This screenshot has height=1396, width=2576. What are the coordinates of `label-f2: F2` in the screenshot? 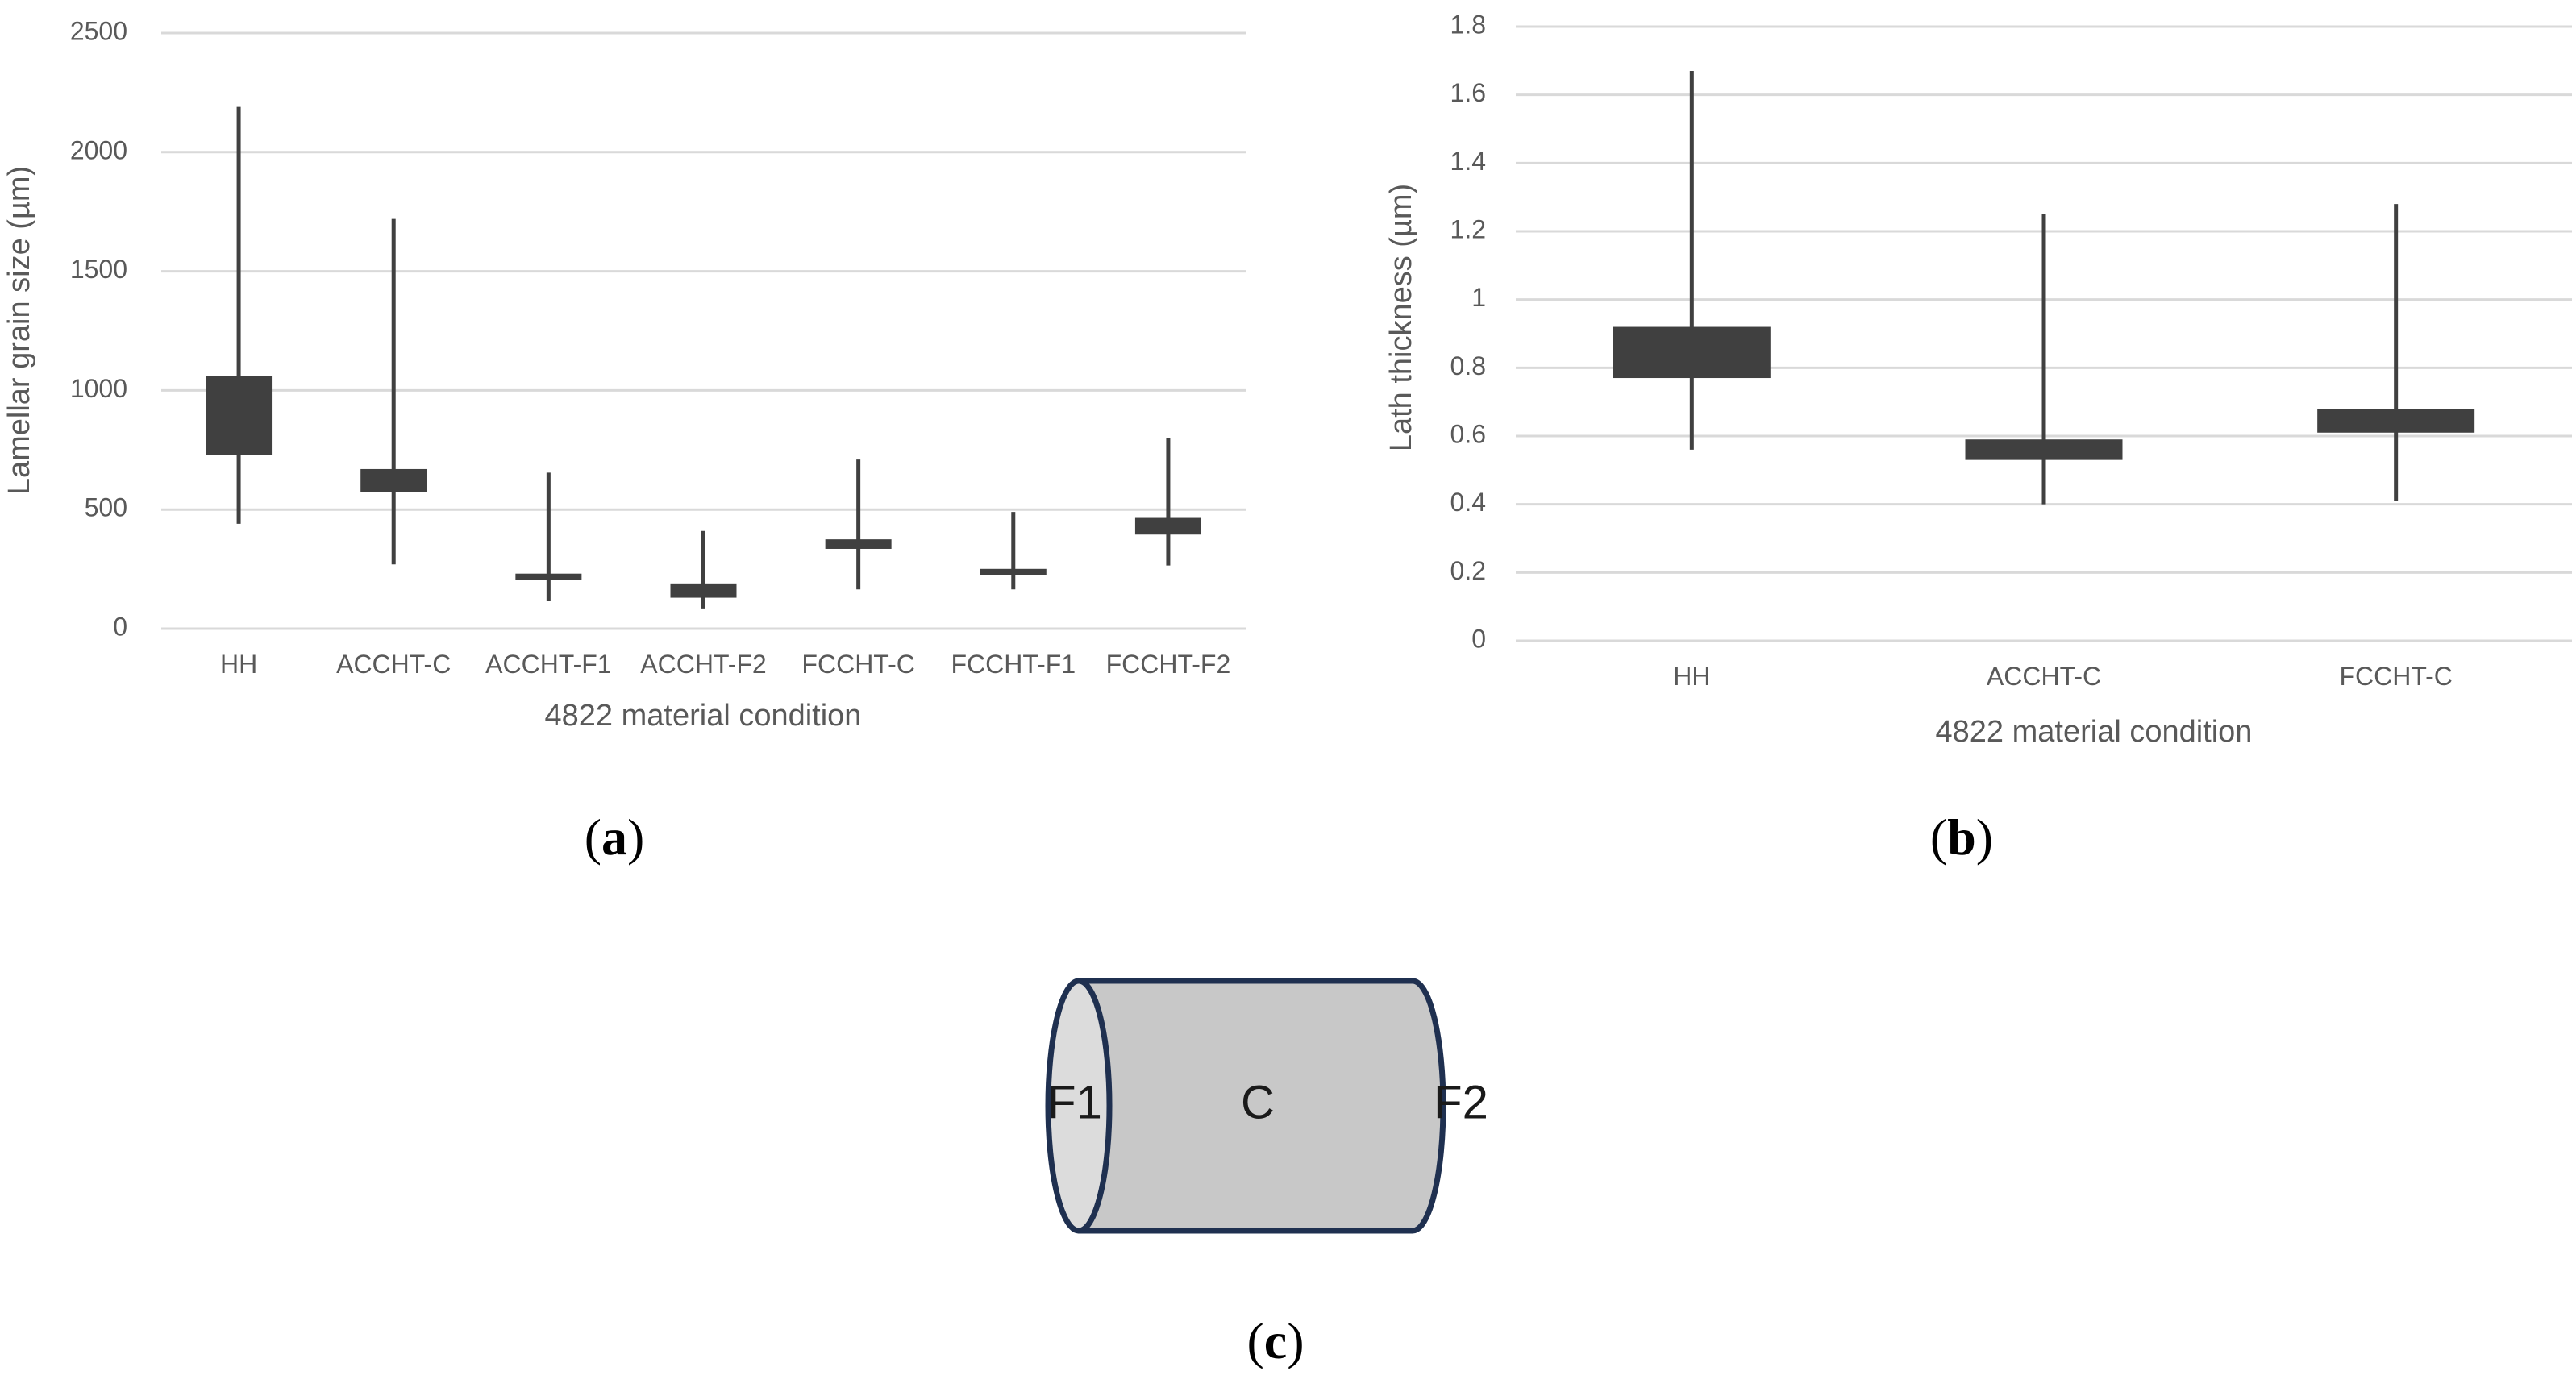 It's located at (1461, 1102).